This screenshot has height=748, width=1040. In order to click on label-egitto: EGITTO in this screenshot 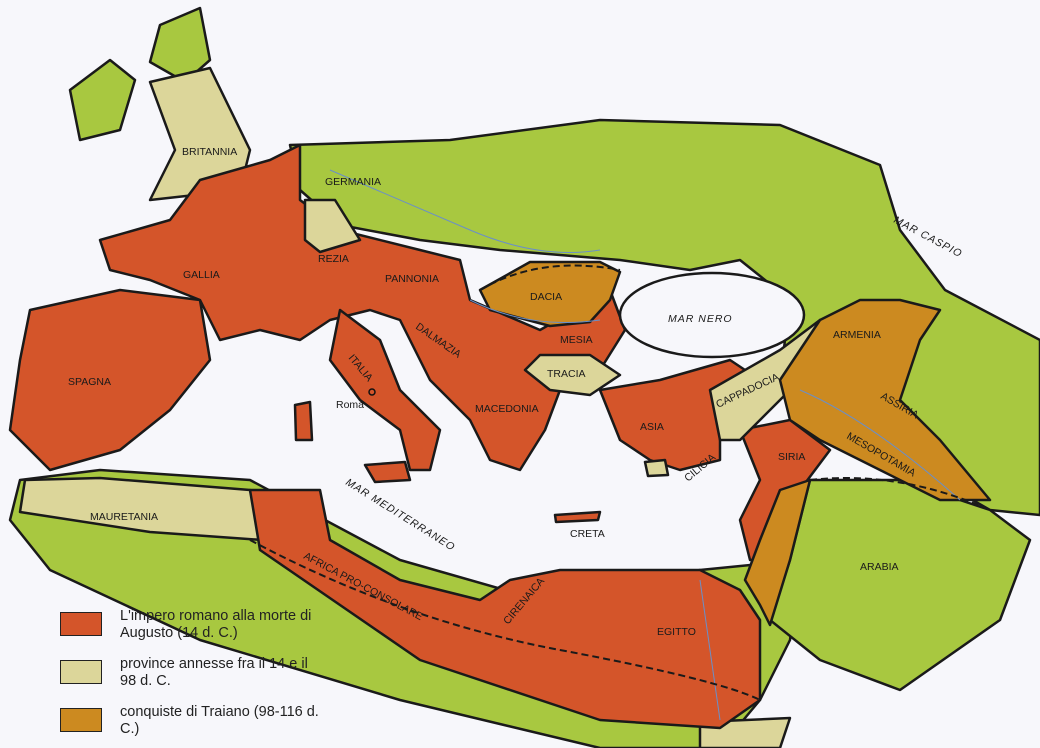, I will do `click(676, 632)`.